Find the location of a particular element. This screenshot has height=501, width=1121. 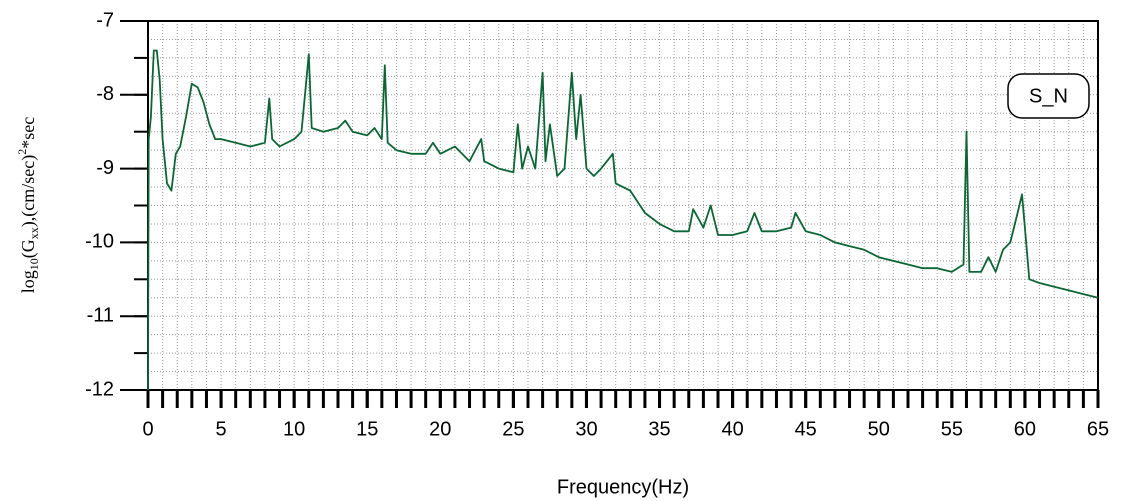

x-tick-label: 20 is located at coordinates (440, 429).